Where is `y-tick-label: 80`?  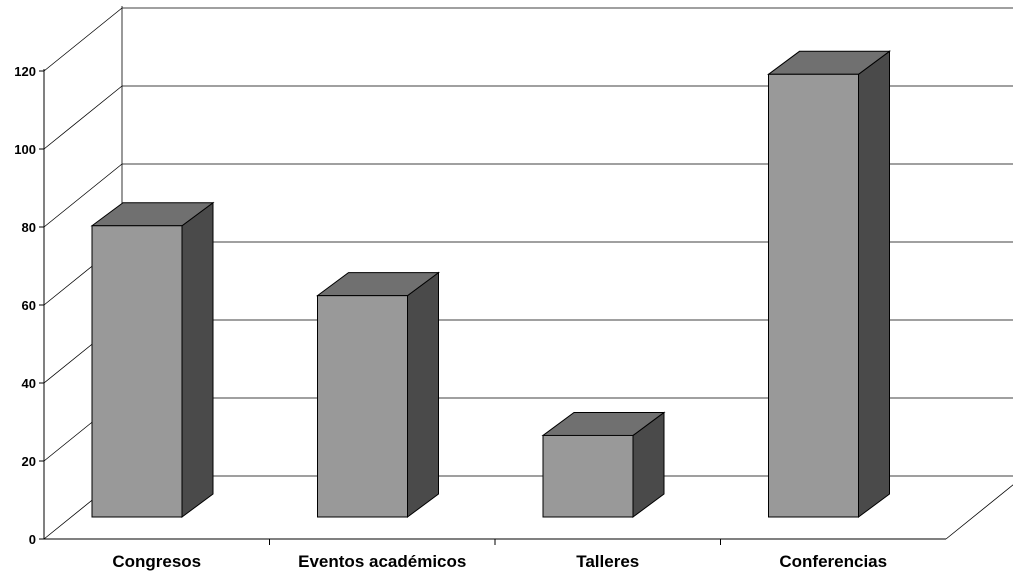 y-tick-label: 80 is located at coordinates (29, 227).